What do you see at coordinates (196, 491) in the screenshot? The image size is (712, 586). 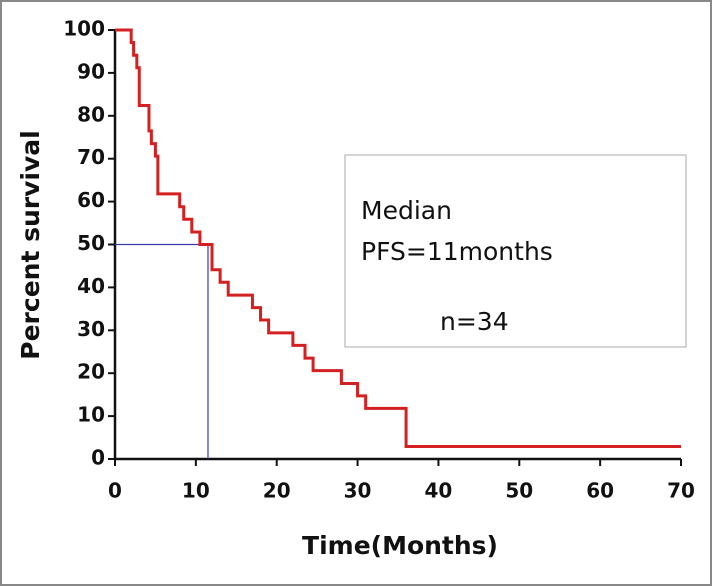 I see `x-tick-label: 10` at bounding box center [196, 491].